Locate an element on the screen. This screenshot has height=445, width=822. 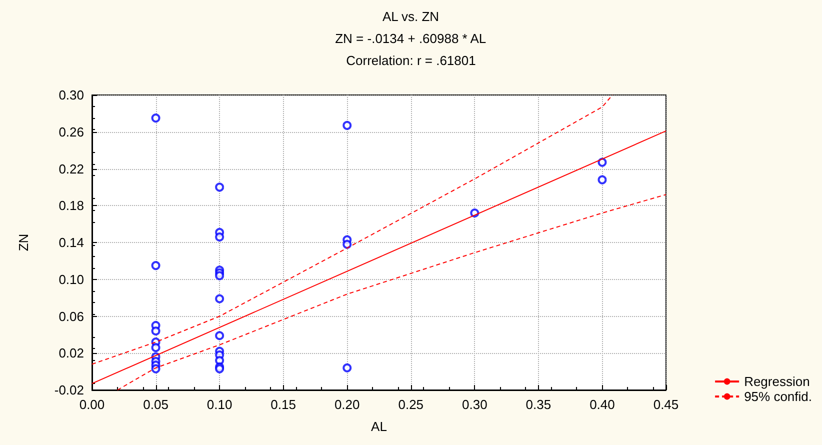
x-tick-label: 0.15 is located at coordinates (283, 404).